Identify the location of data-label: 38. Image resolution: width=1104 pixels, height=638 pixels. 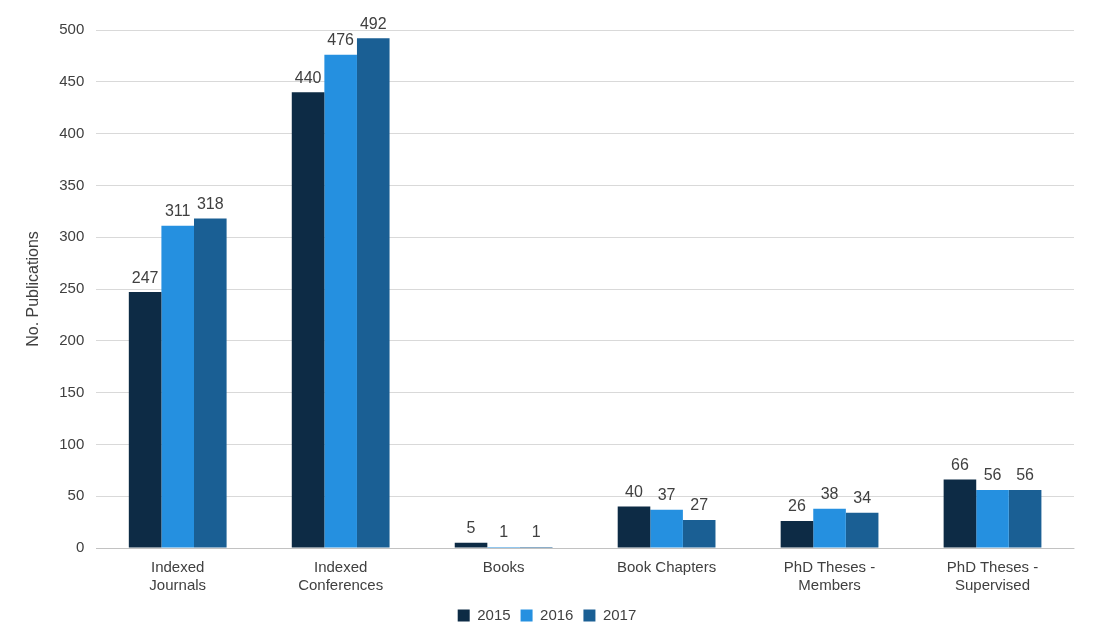
(829, 494).